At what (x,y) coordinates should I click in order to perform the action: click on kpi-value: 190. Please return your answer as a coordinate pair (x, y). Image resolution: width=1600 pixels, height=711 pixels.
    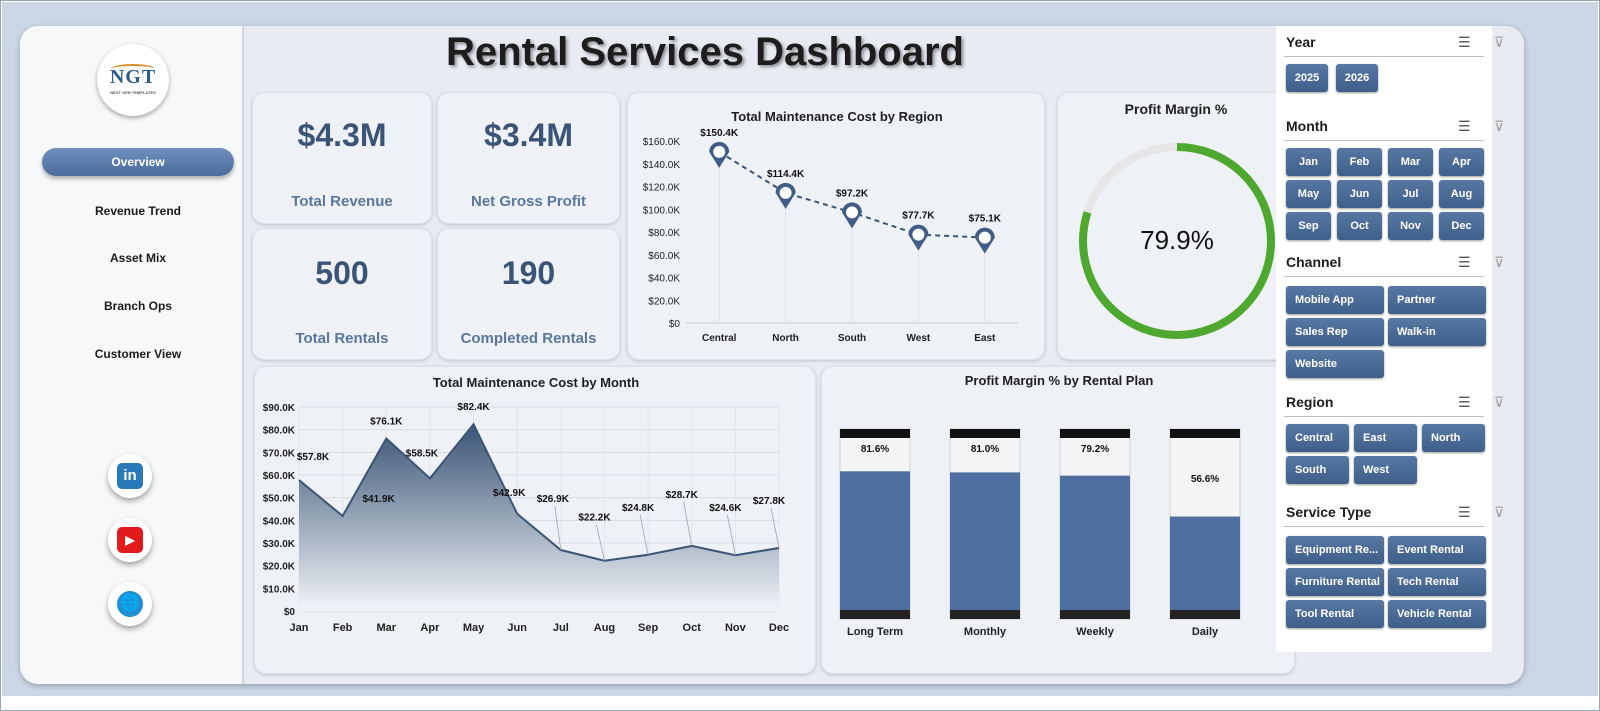
    Looking at the image, I should click on (528, 273).